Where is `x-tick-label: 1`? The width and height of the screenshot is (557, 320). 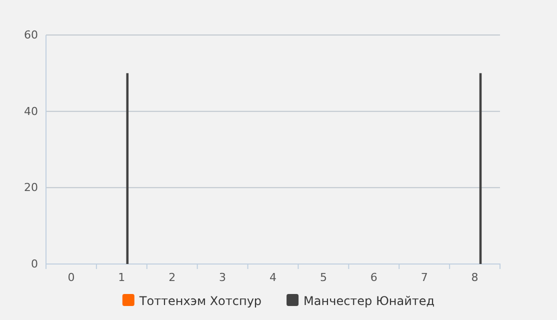 x-tick-label: 1 is located at coordinates (122, 277).